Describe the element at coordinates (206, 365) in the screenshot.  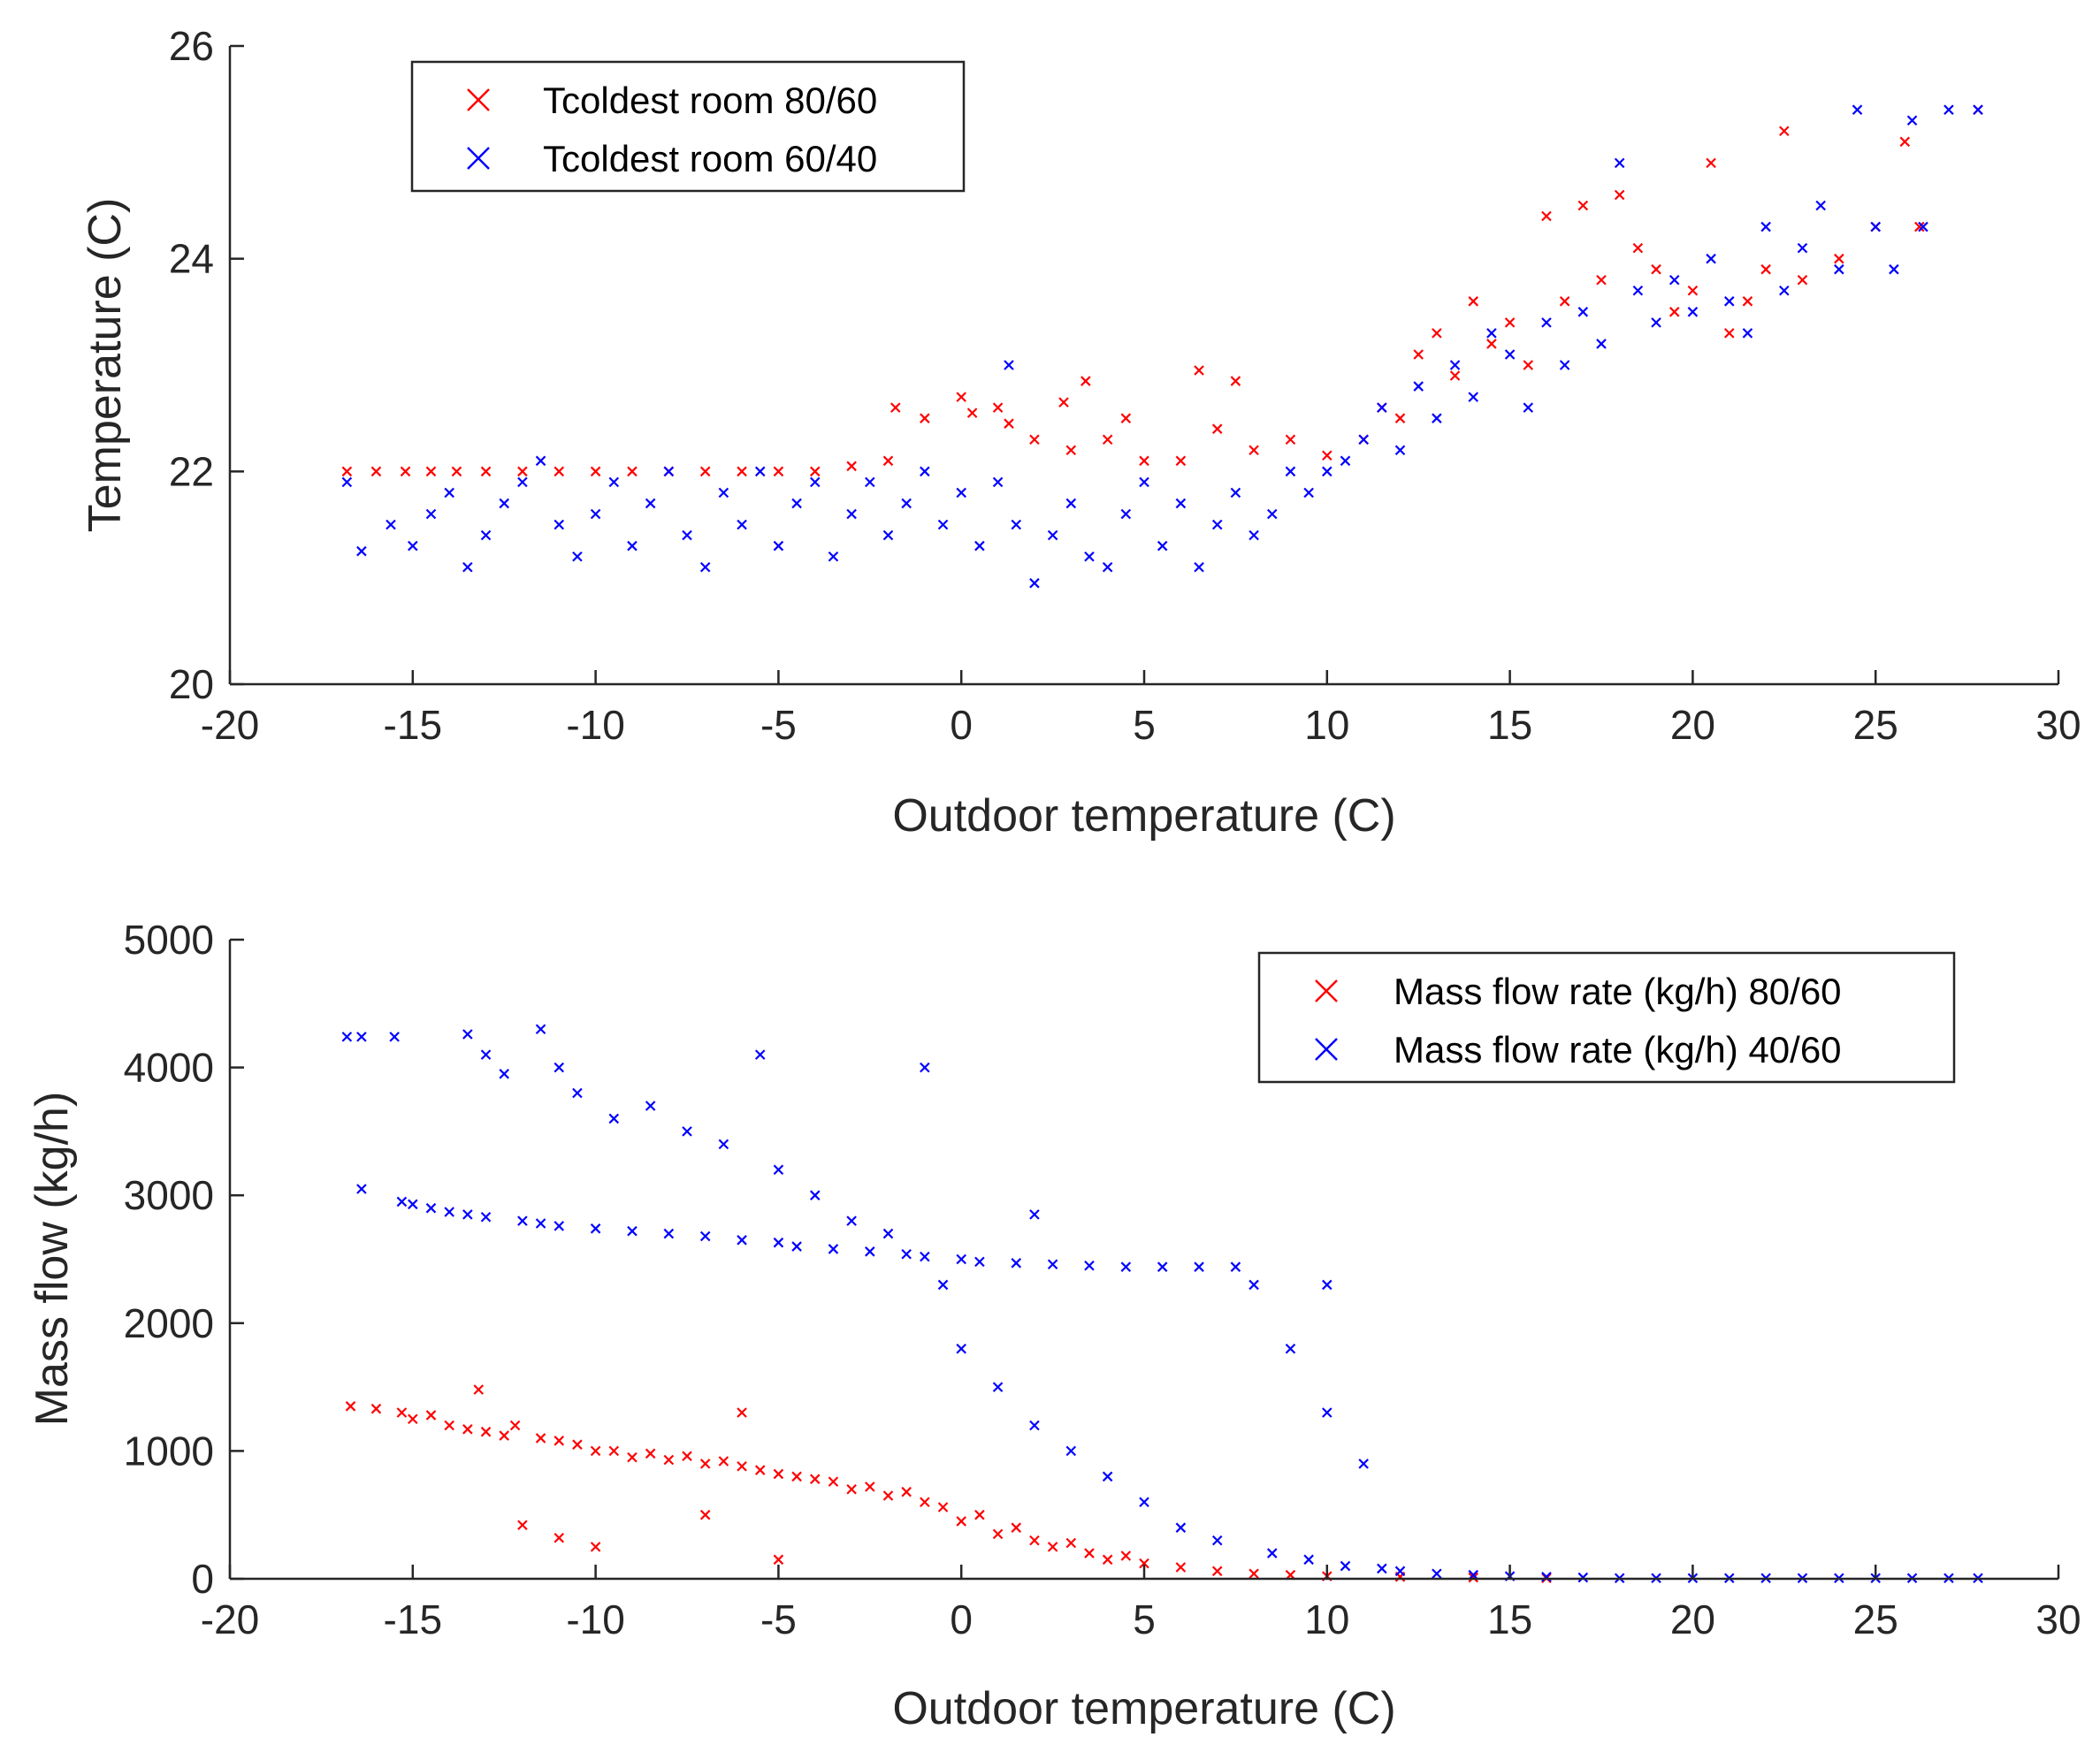
I see `top-y-ticks: 20 22 24 26` at that location.